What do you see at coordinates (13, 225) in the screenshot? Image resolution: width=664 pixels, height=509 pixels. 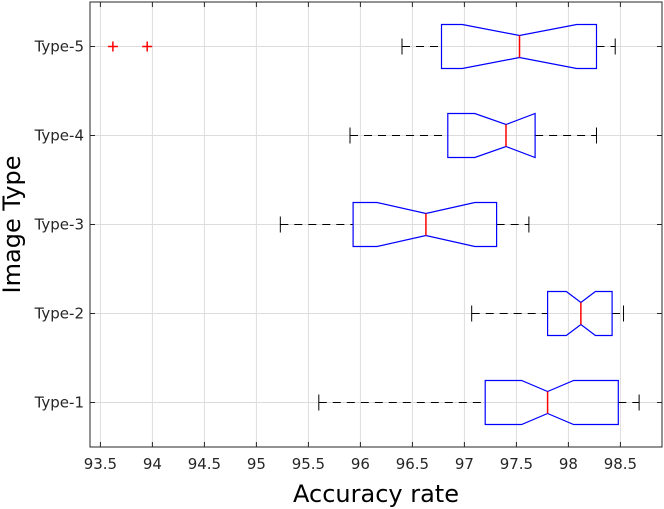 I see `y-axis-title: Image Type` at bounding box center [13, 225].